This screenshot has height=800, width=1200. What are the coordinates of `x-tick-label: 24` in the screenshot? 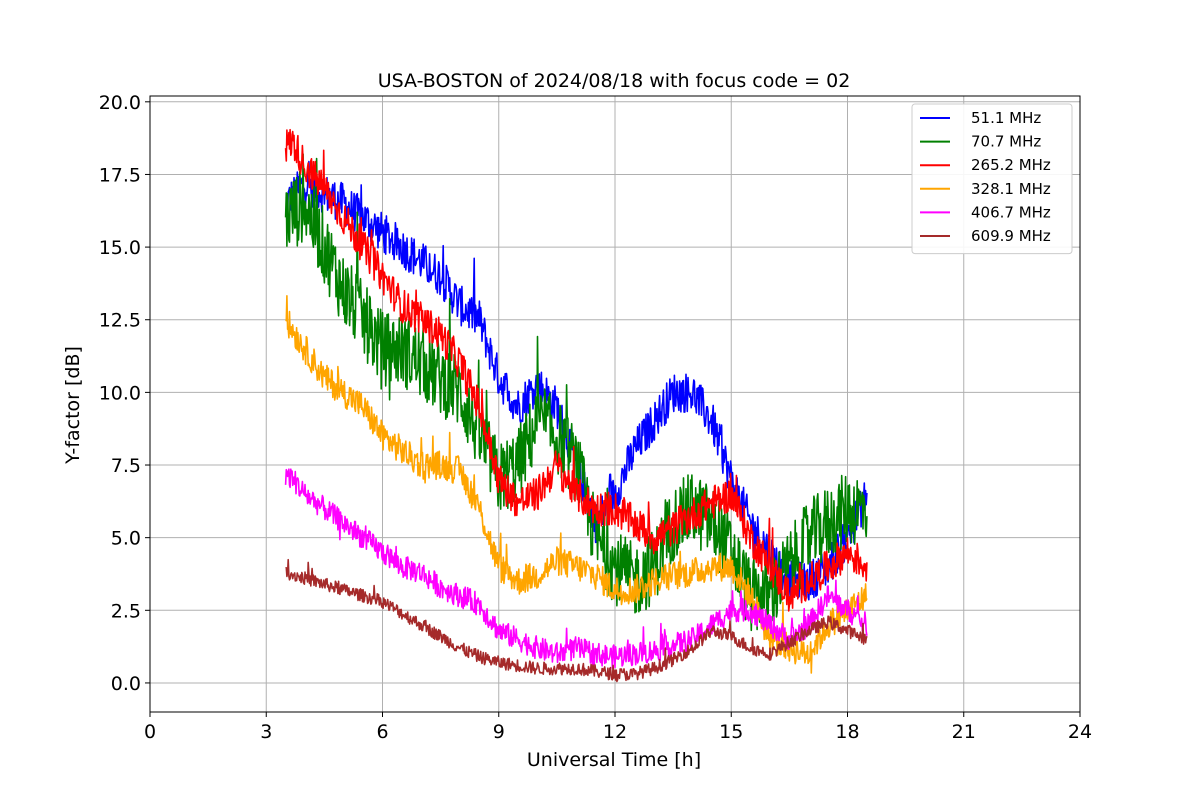 It's located at (1080, 732).